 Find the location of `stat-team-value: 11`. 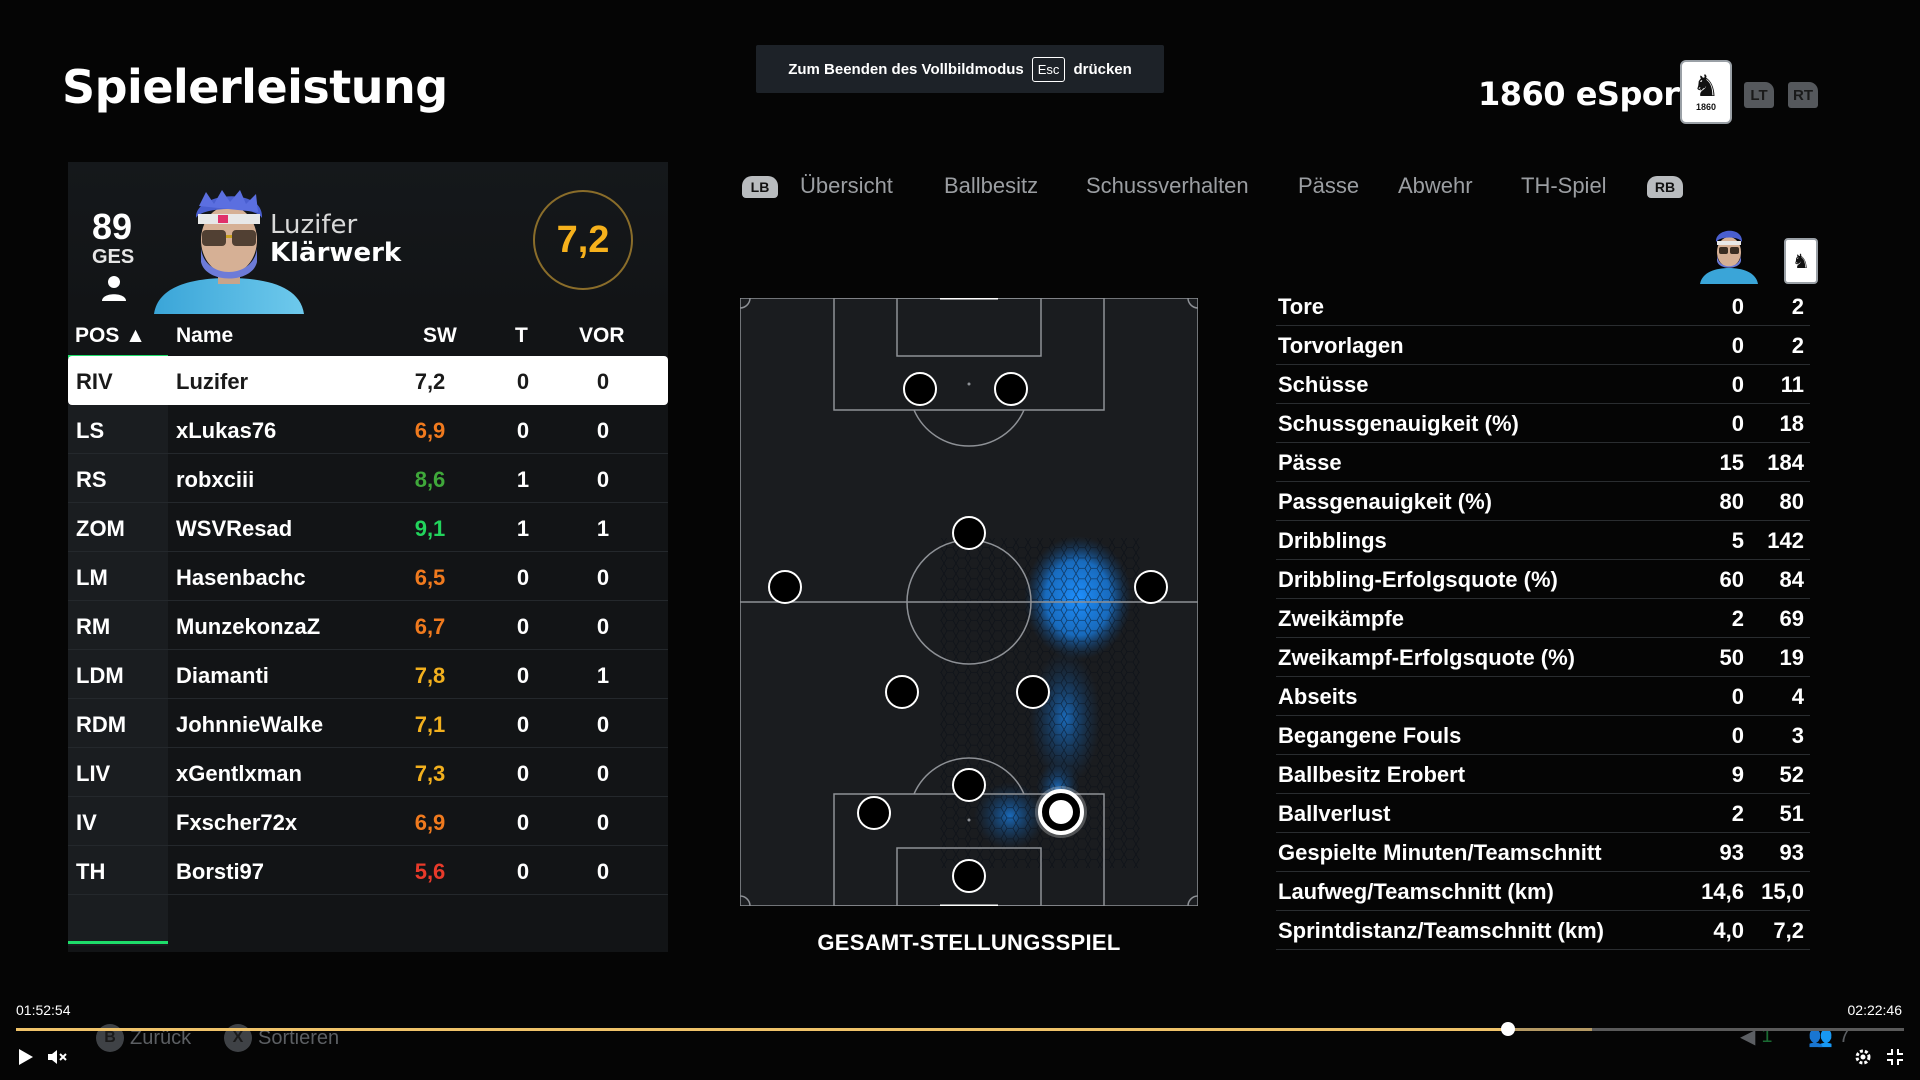

stat-team-value: 11 is located at coordinates (1792, 384).